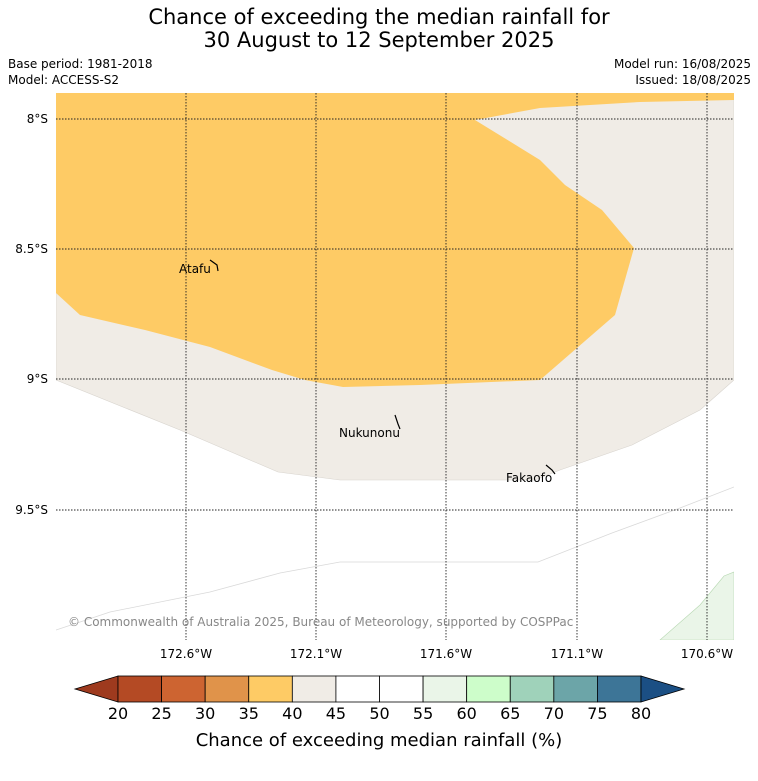 The height and width of the screenshot is (781, 758). Describe the element at coordinates (577, 654) in the screenshot. I see `lon-label-171-1w: 171.1°W` at that location.